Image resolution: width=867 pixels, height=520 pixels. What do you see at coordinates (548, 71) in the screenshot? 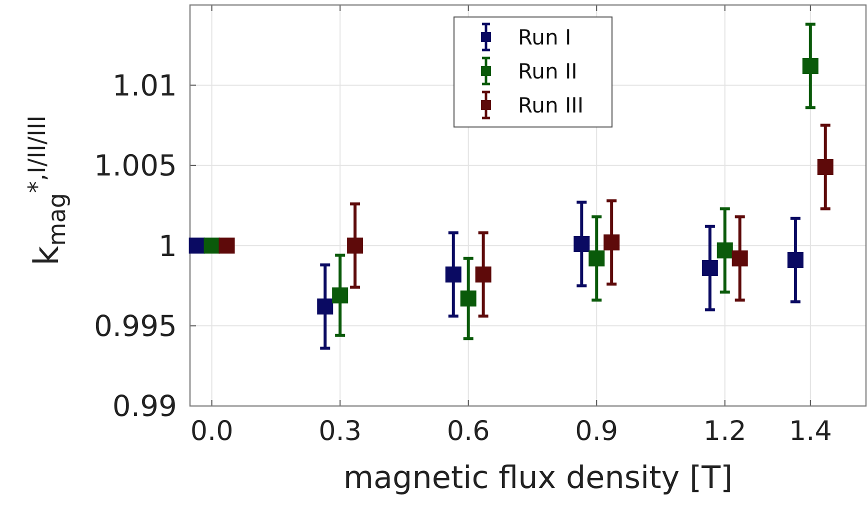
I see `legend-label: Run II` at bounding box center [548, 71].